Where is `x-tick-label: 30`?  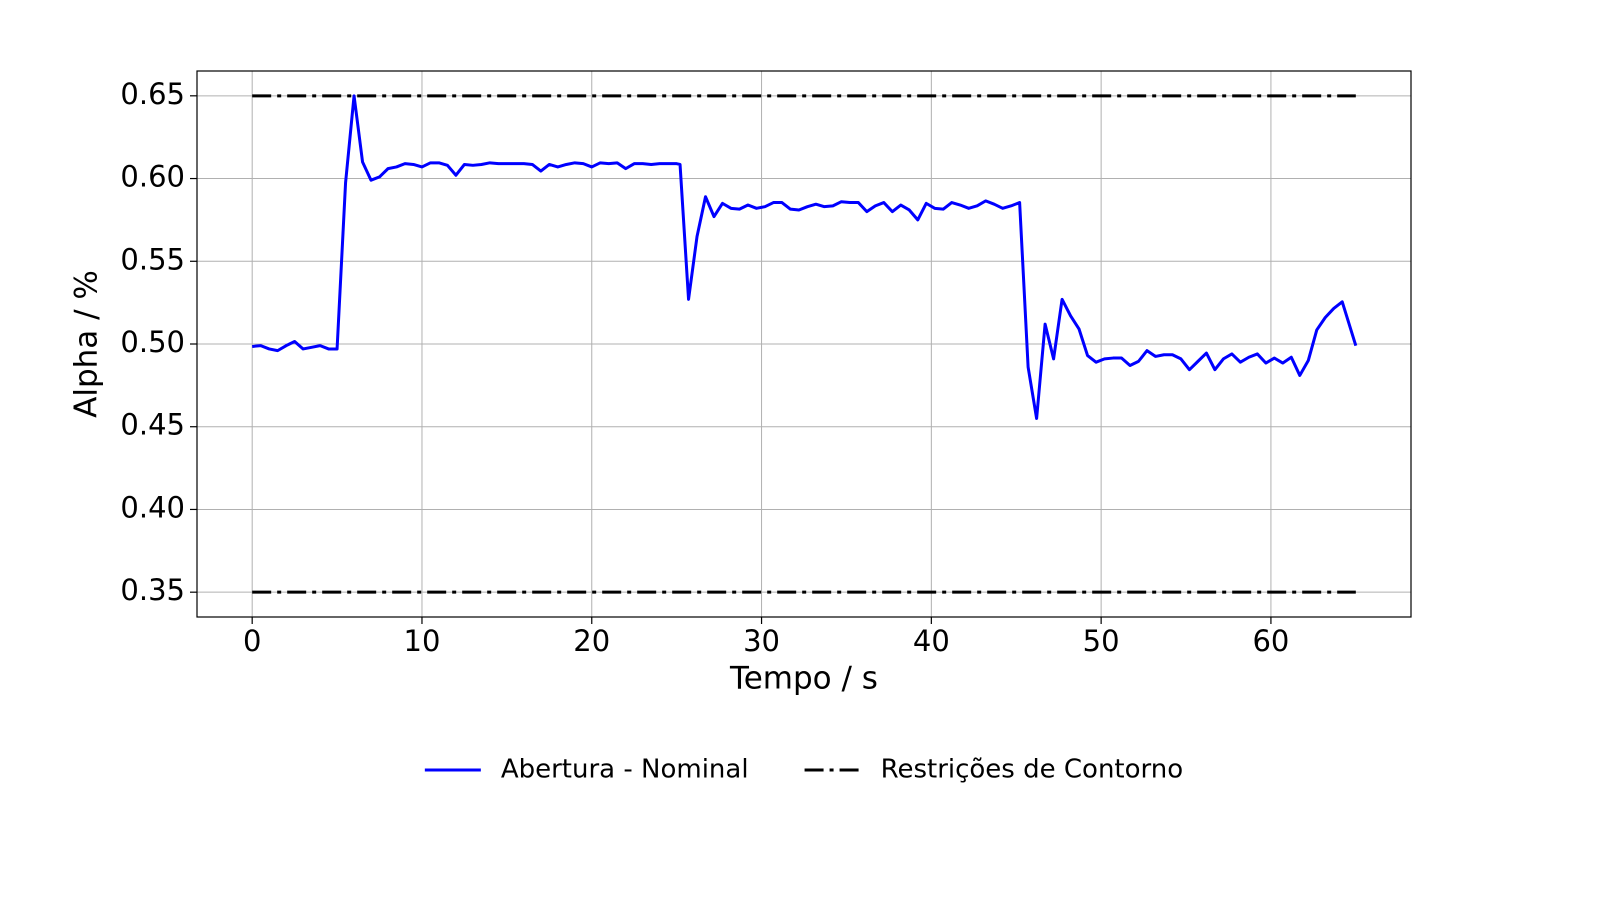
x-tick-label: 30 is located at coordinates (761, 641).